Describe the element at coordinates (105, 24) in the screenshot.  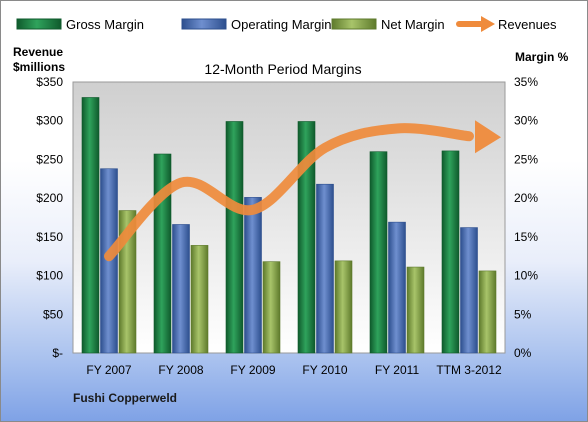
I see `legend-label-gross-margin: Gross Margin` at that location.